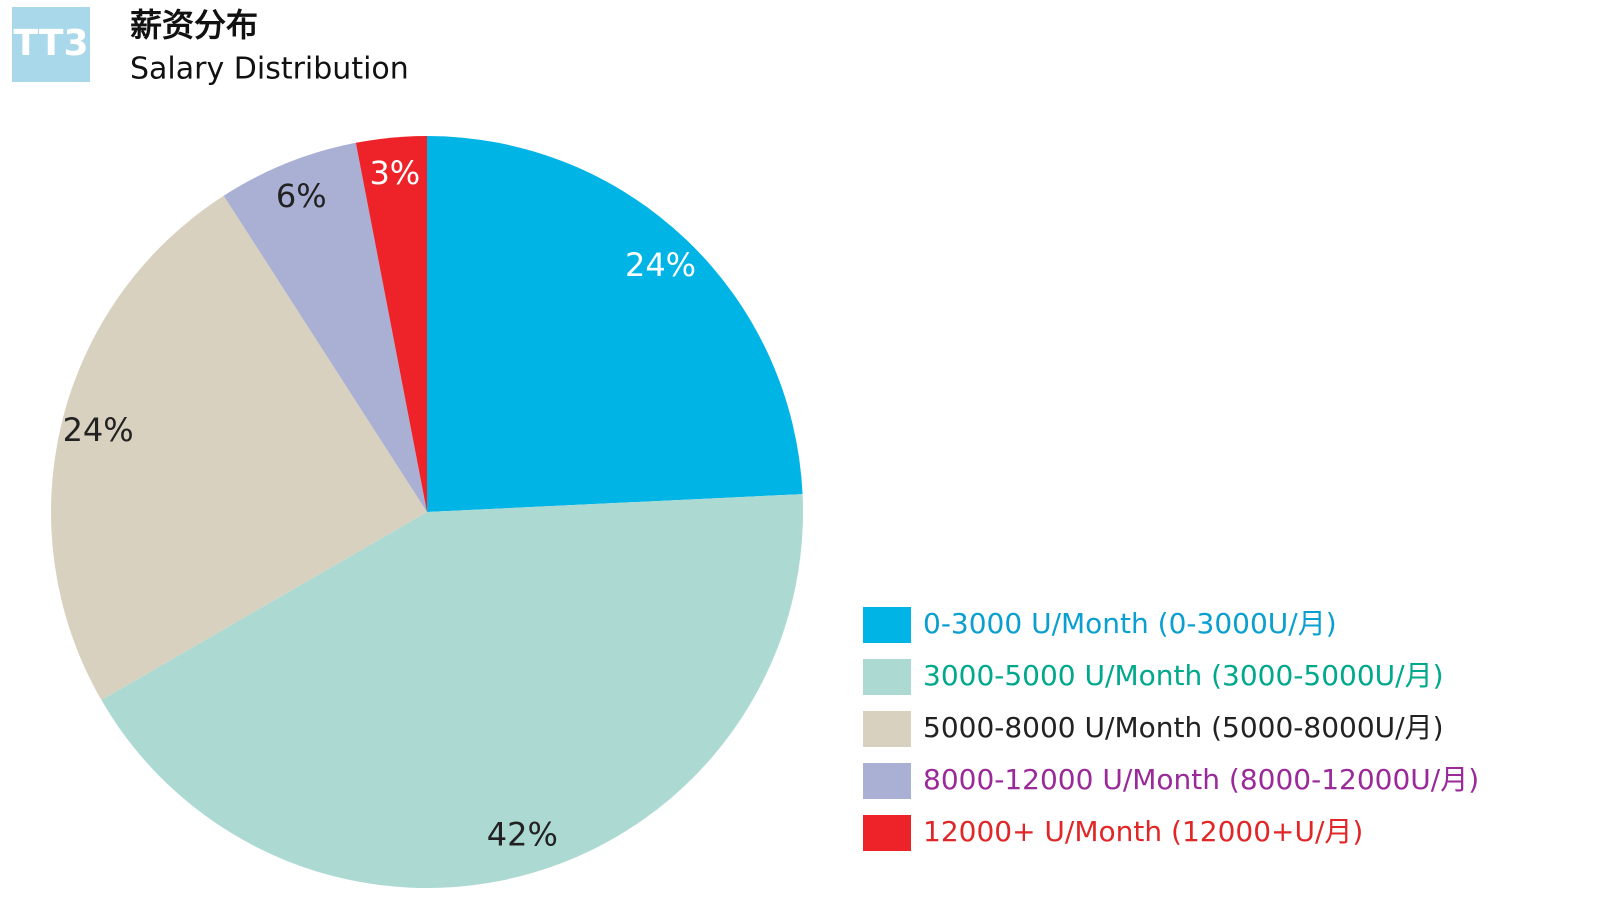 Image resolution: width=1600 pixels, height=916 pixels. What do you see at coordinates (269, 69) in the screenshot?
I see `chart-subtitle: Salary Distribution` at bounding box center [269, 69].